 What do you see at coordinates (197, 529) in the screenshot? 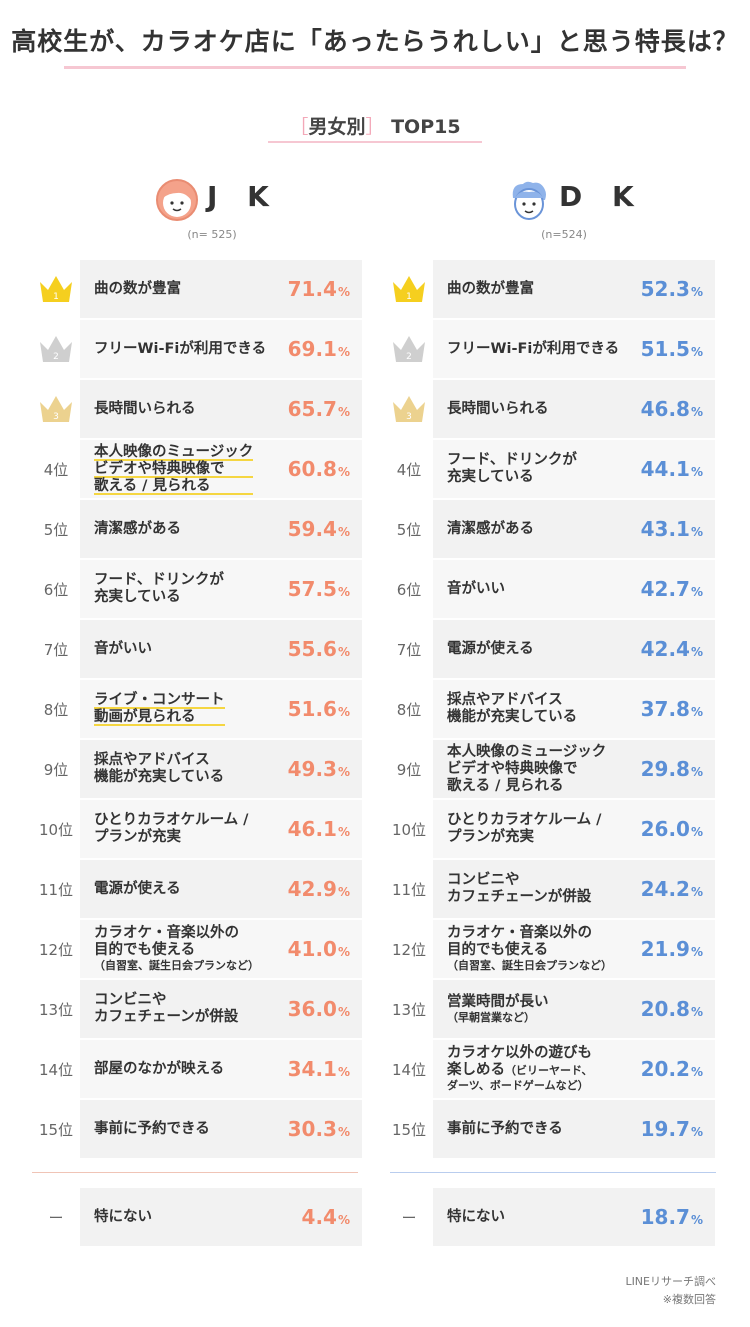
I see `table-row: 5位 清潔感がある 59.4%` at bounding box center [197, 529].